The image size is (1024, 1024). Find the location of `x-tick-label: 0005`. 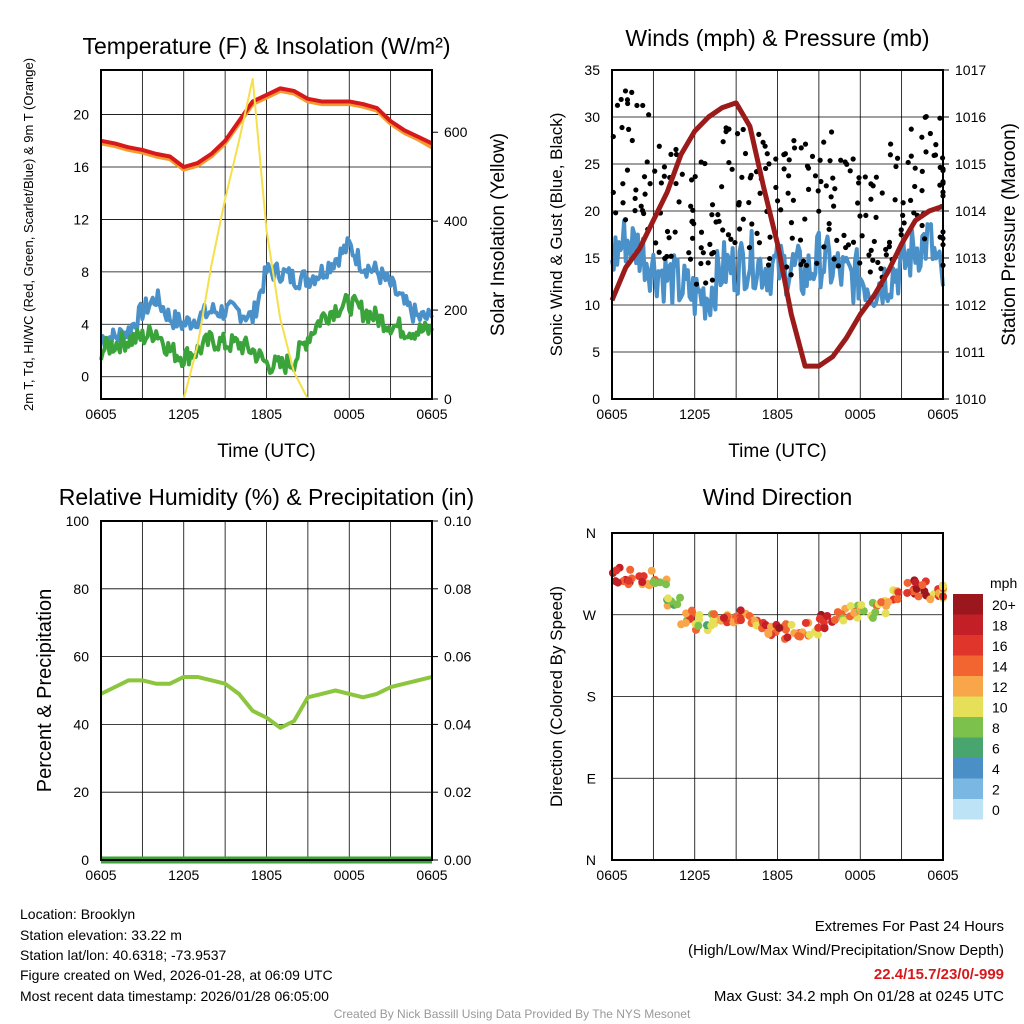

x-tick-label: 0005 is located at coordinates (349, 875).